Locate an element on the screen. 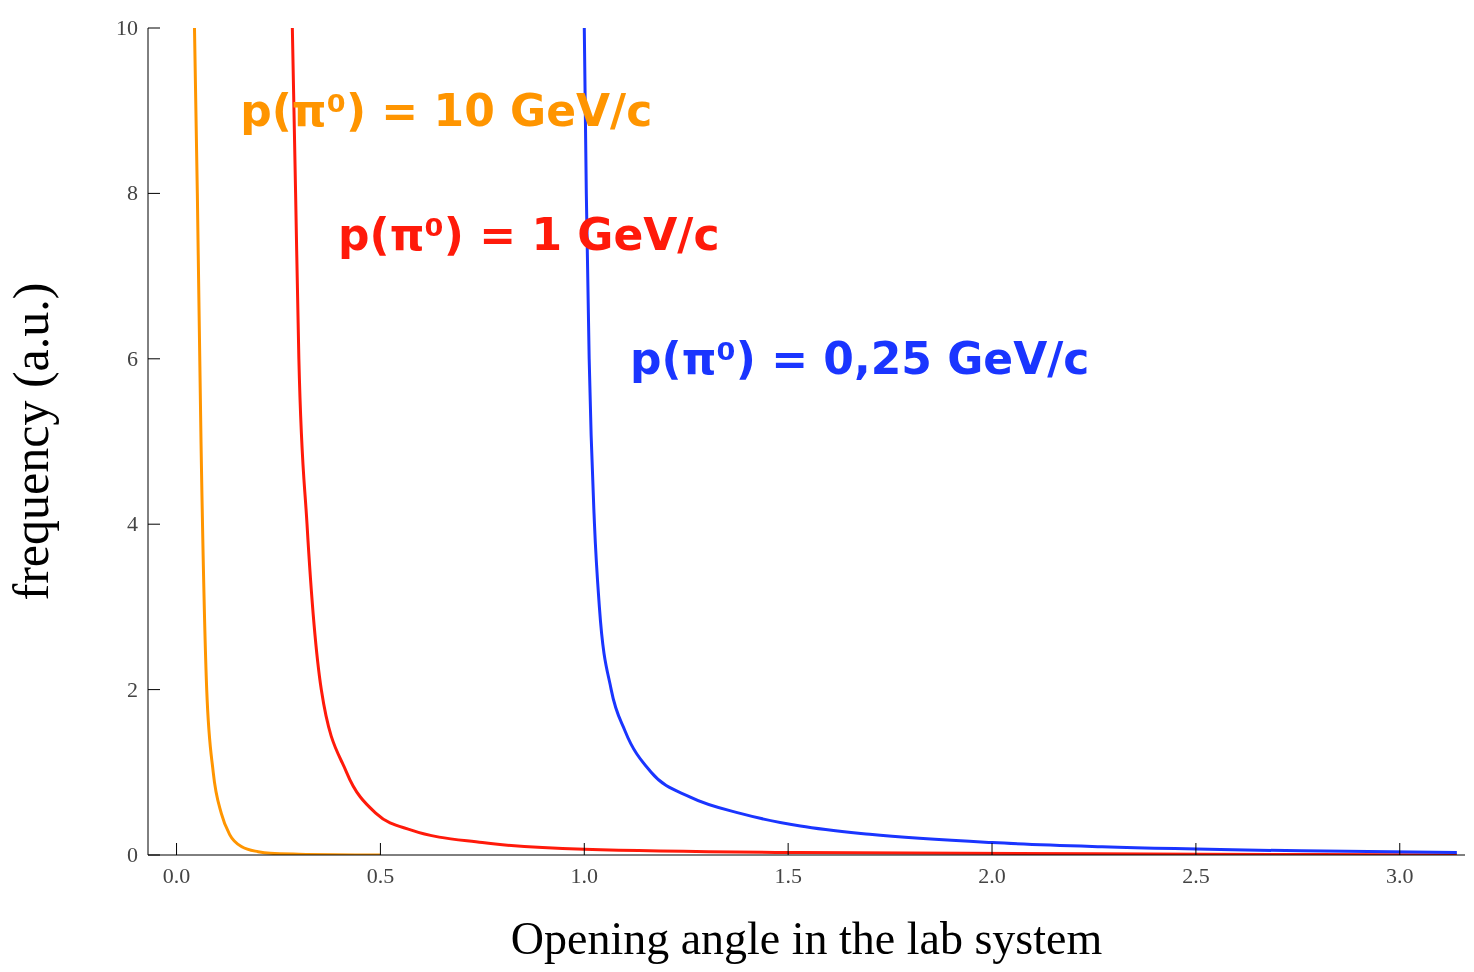 The height and width of the screenshot is (972, 1474). x-tick-label: 1.5 is located at coordinates (788, 875).